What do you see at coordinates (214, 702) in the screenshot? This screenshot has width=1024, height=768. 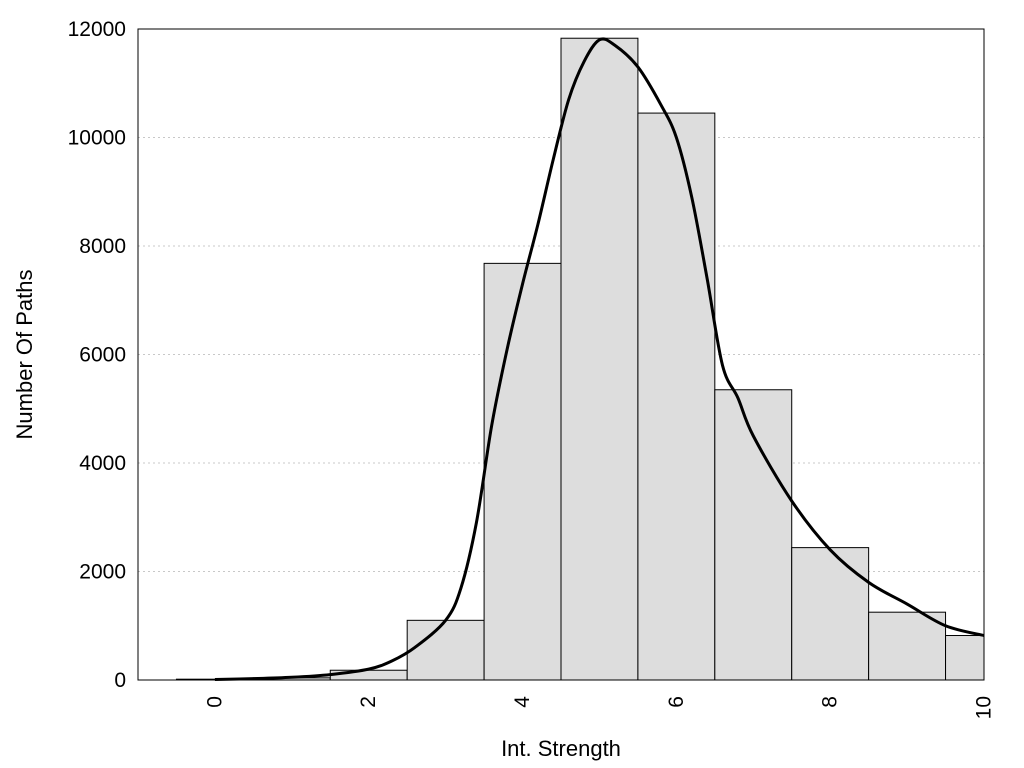 I see `x-tick-label: 0` at bounding box center [214, 702].